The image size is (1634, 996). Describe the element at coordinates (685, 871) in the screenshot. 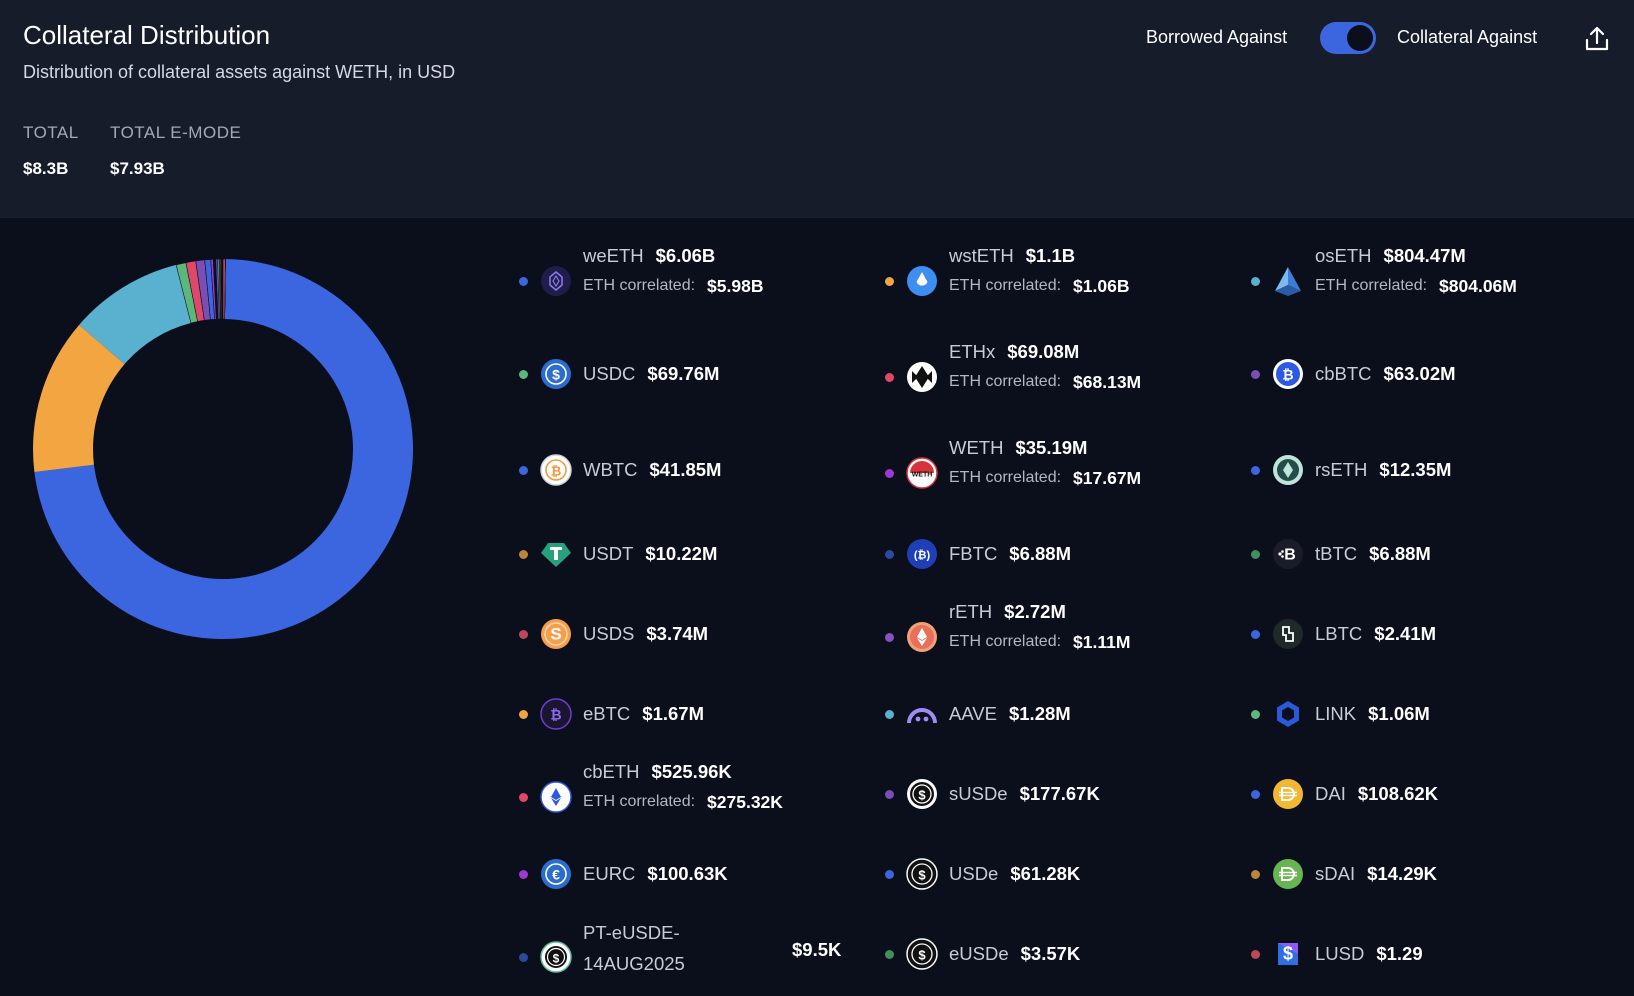

I see `legend-item-eurc: € EURC $100.63K` at that location.